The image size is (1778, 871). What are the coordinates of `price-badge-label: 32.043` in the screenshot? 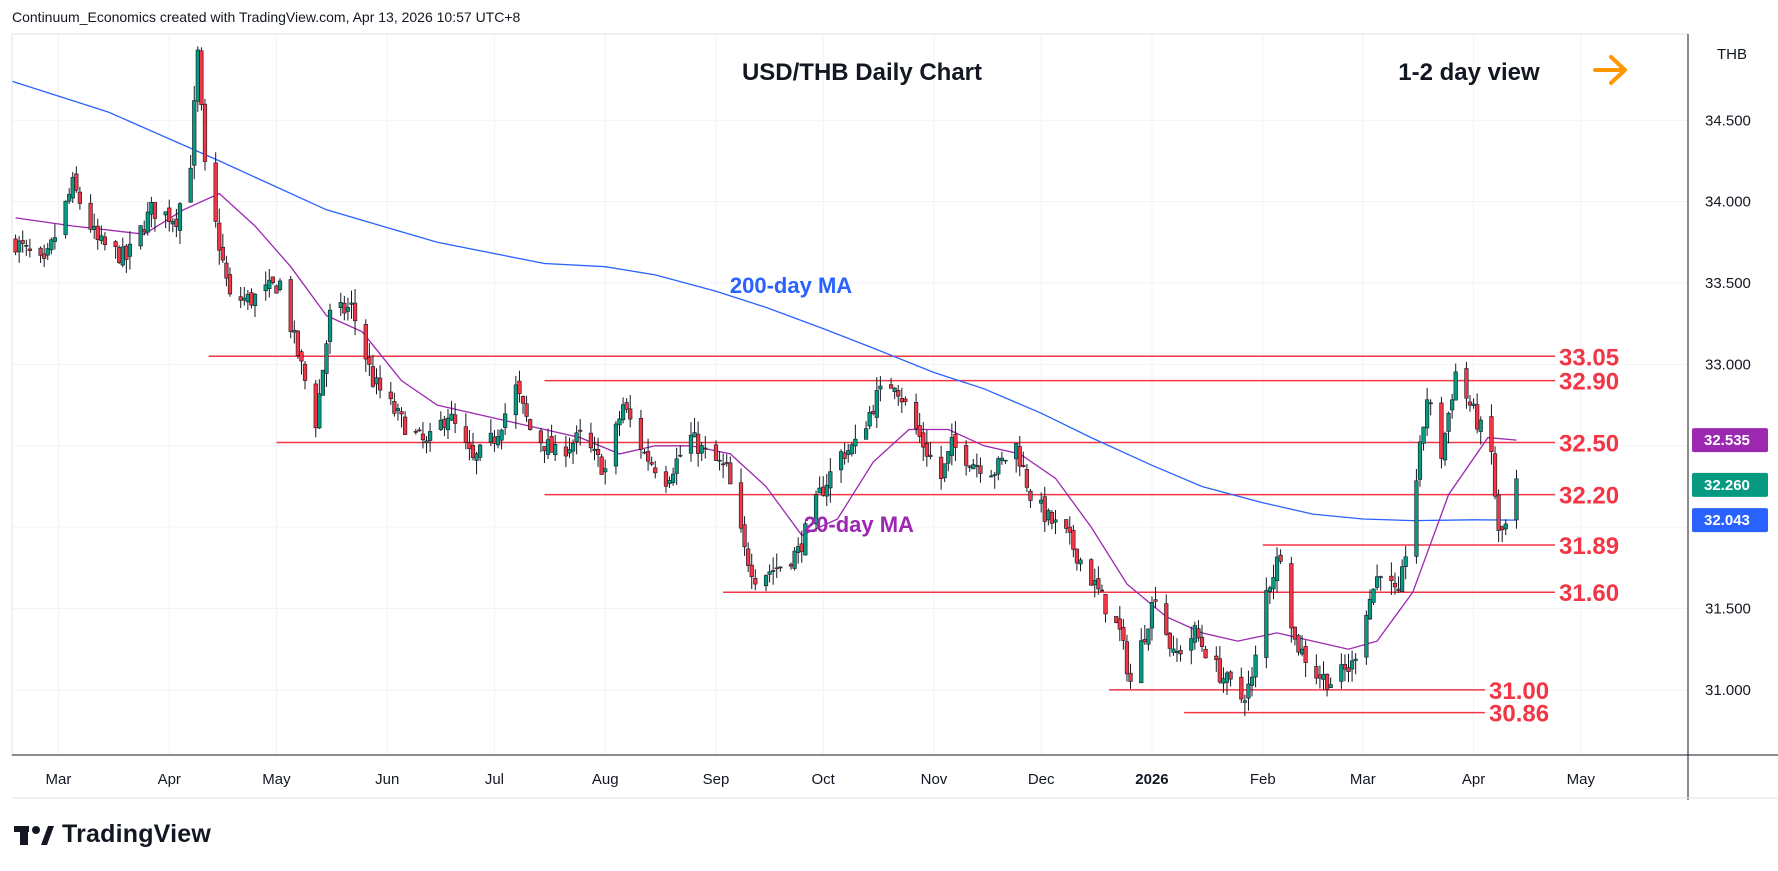 It's located at (1727, 520).